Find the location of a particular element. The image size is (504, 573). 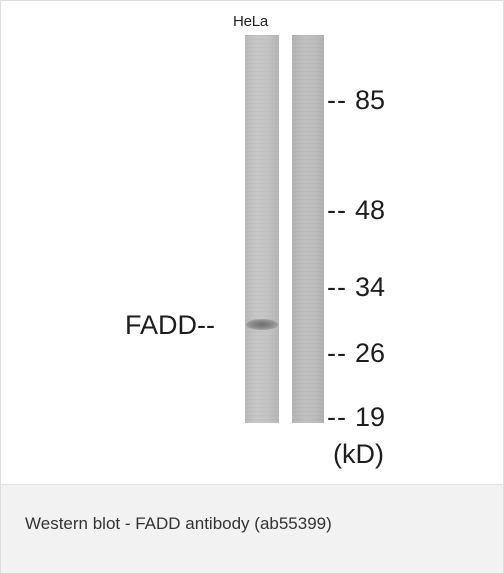

figure-caption: Western blot - FADD antibody (ab55399) is located at coordinates (178, 523).